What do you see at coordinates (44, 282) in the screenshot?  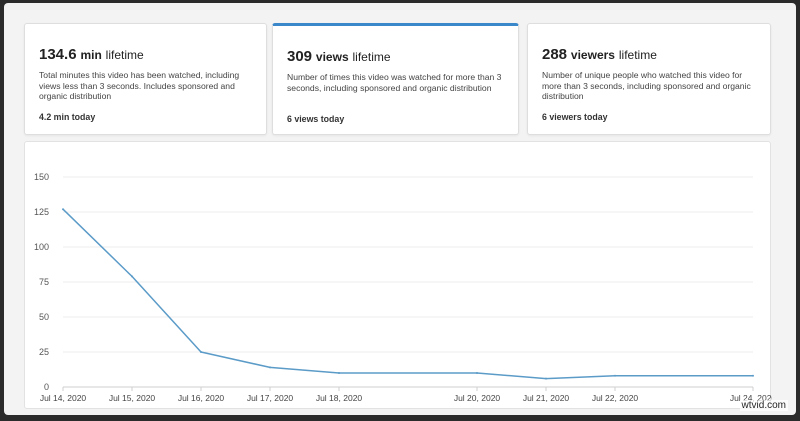 I see `y-tick-label: 75` at bounding box center [44, 282].